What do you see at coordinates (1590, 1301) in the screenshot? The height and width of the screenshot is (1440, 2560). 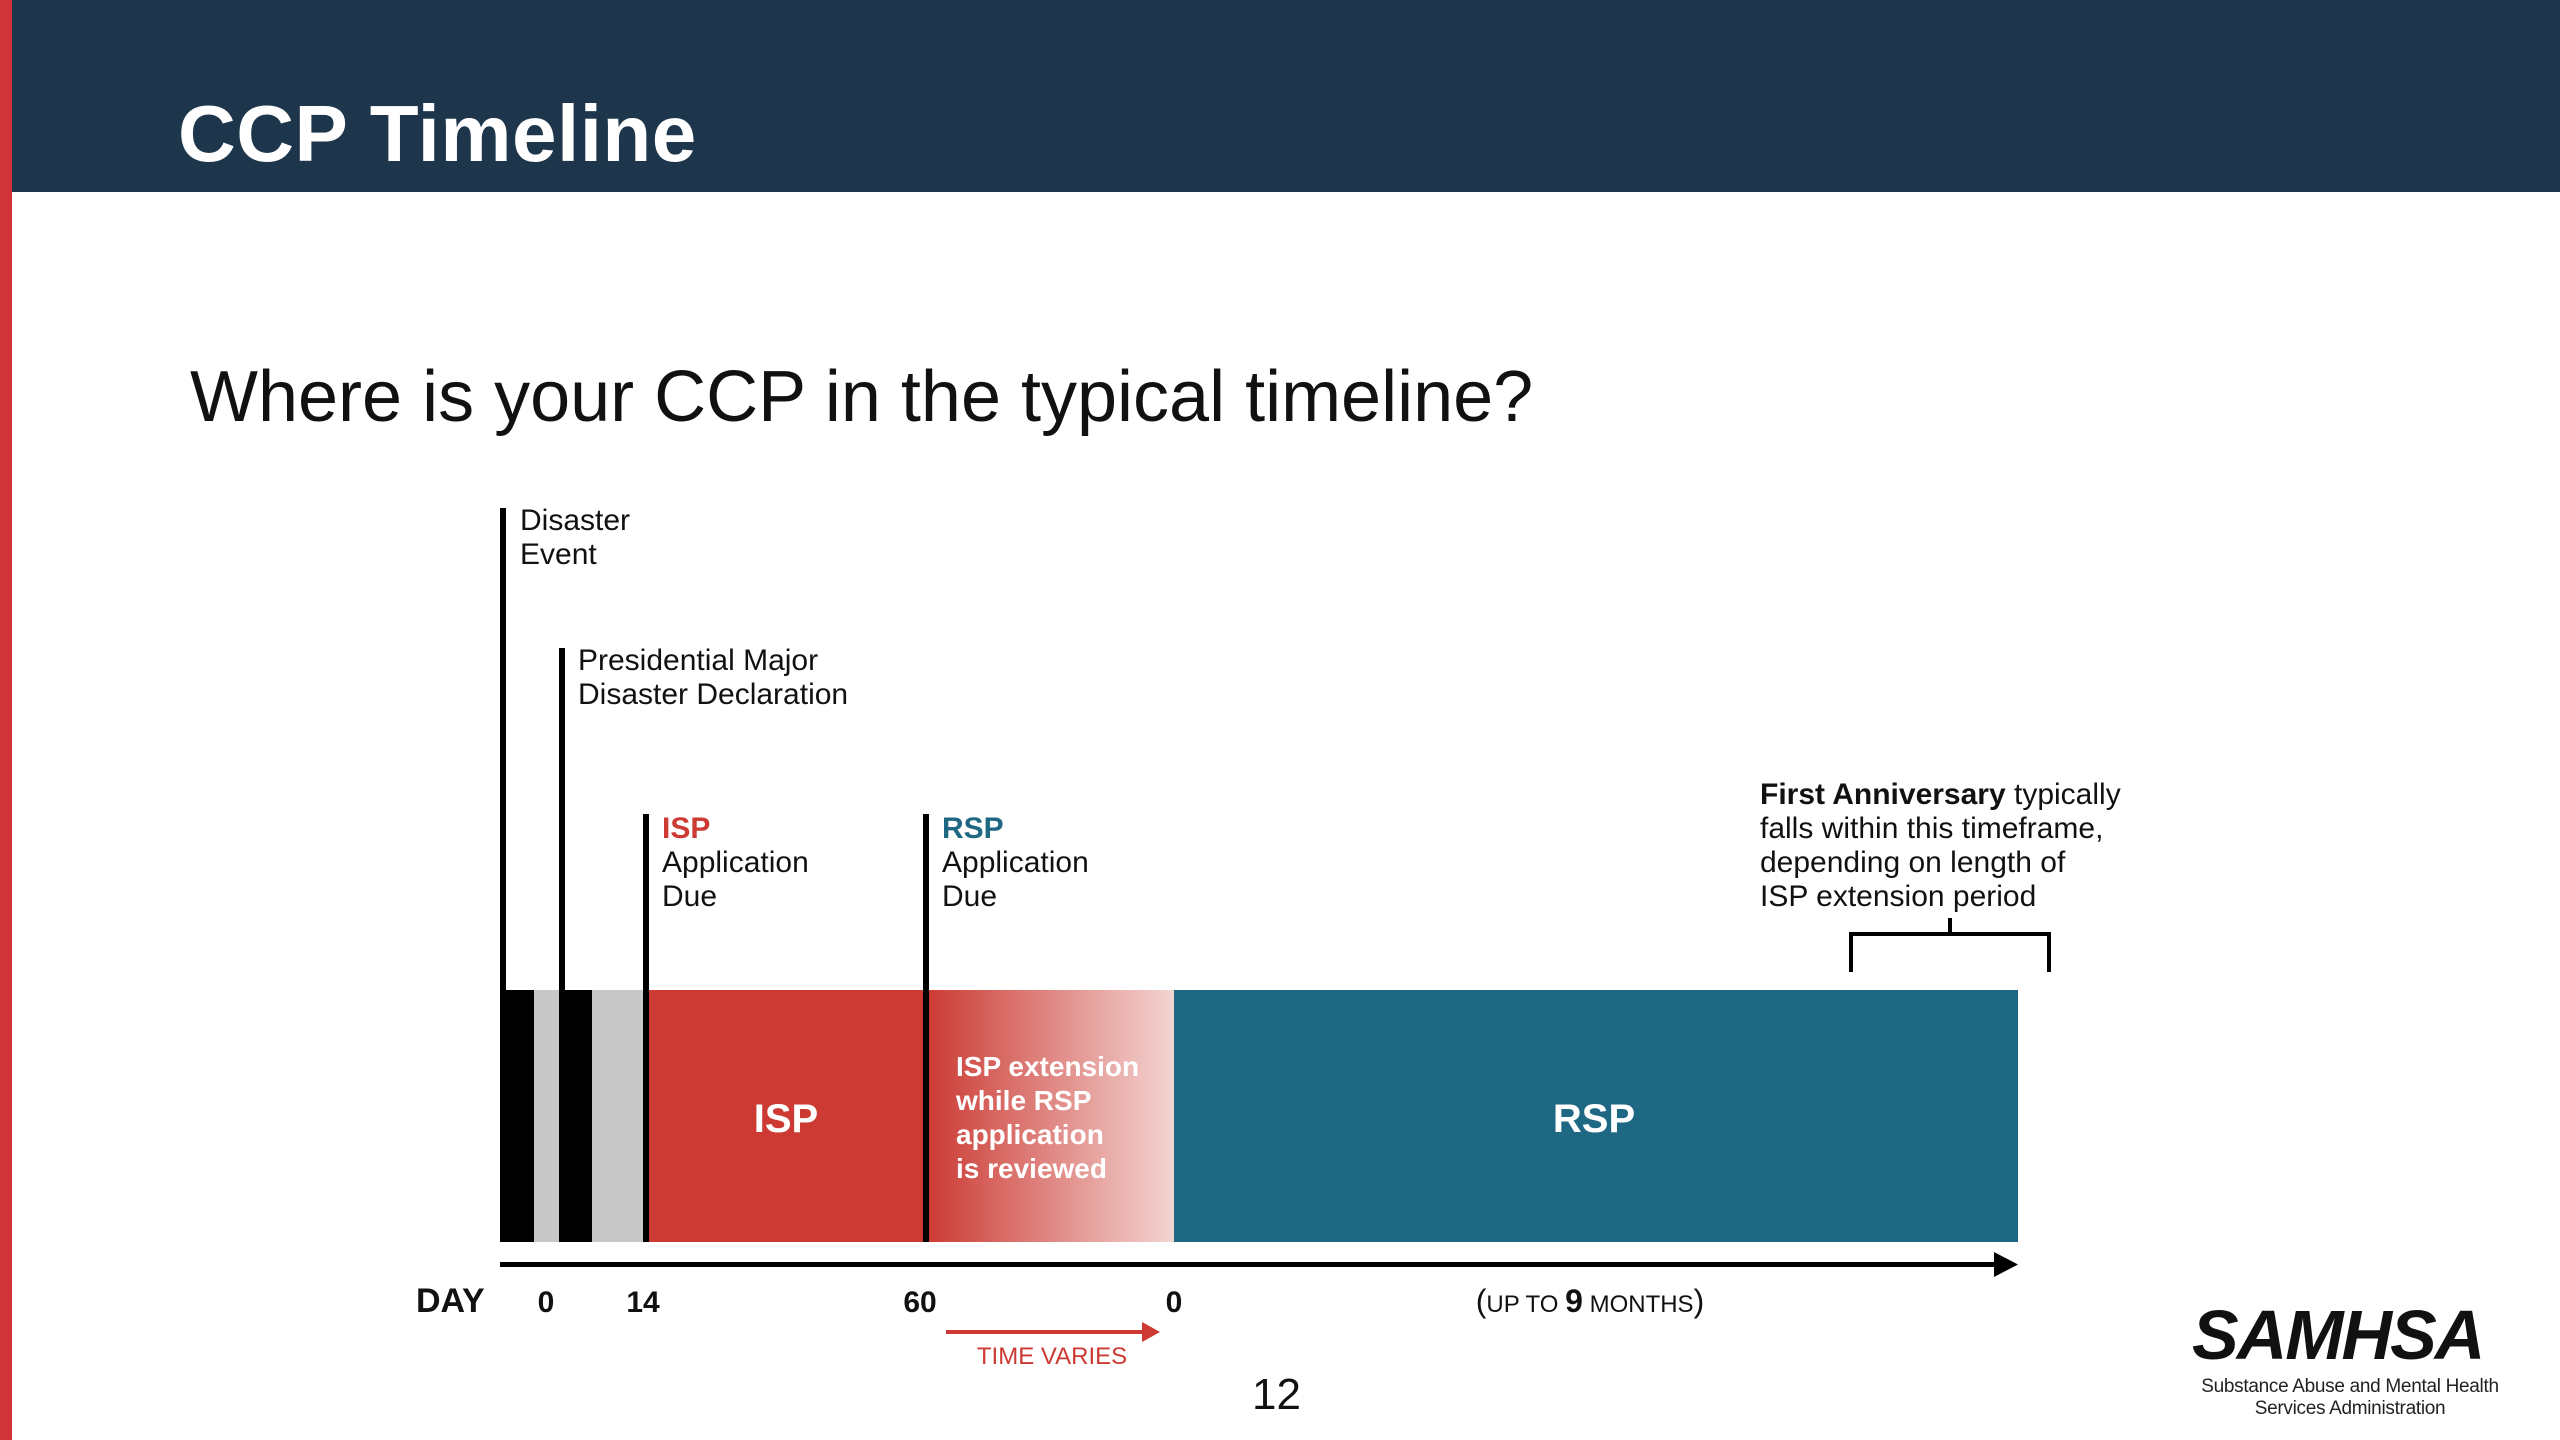 I see `axis-months-label: (UP TO 9 MONTHS)` at bounding box center [1590, 1301].